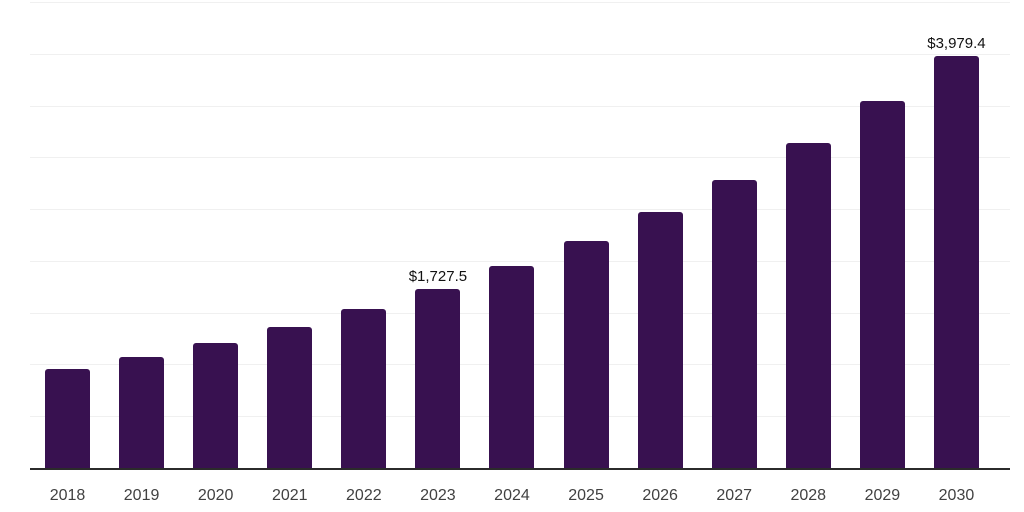  What do you see at coordinates (289, 495) in the screenshot?
I see `x-tick-2021: 2021` at bounding box center [289, 495].